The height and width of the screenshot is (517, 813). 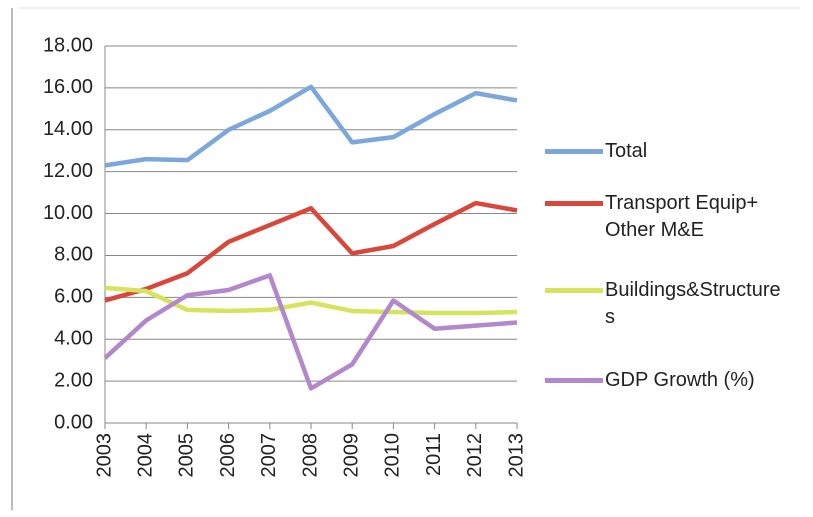 I want to click on legend-item: Total, so click(x=665, y=151).